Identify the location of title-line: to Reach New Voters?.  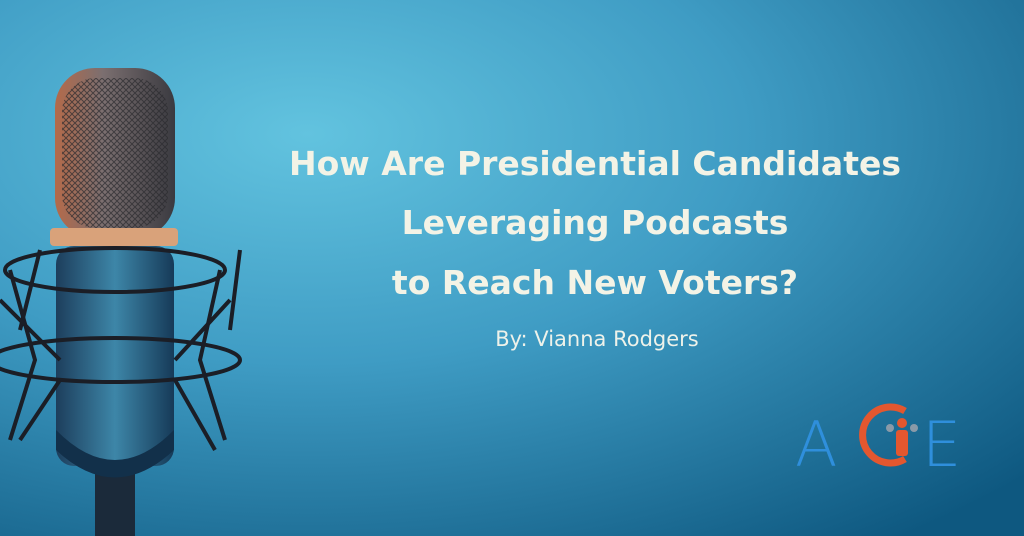
(595, 282).